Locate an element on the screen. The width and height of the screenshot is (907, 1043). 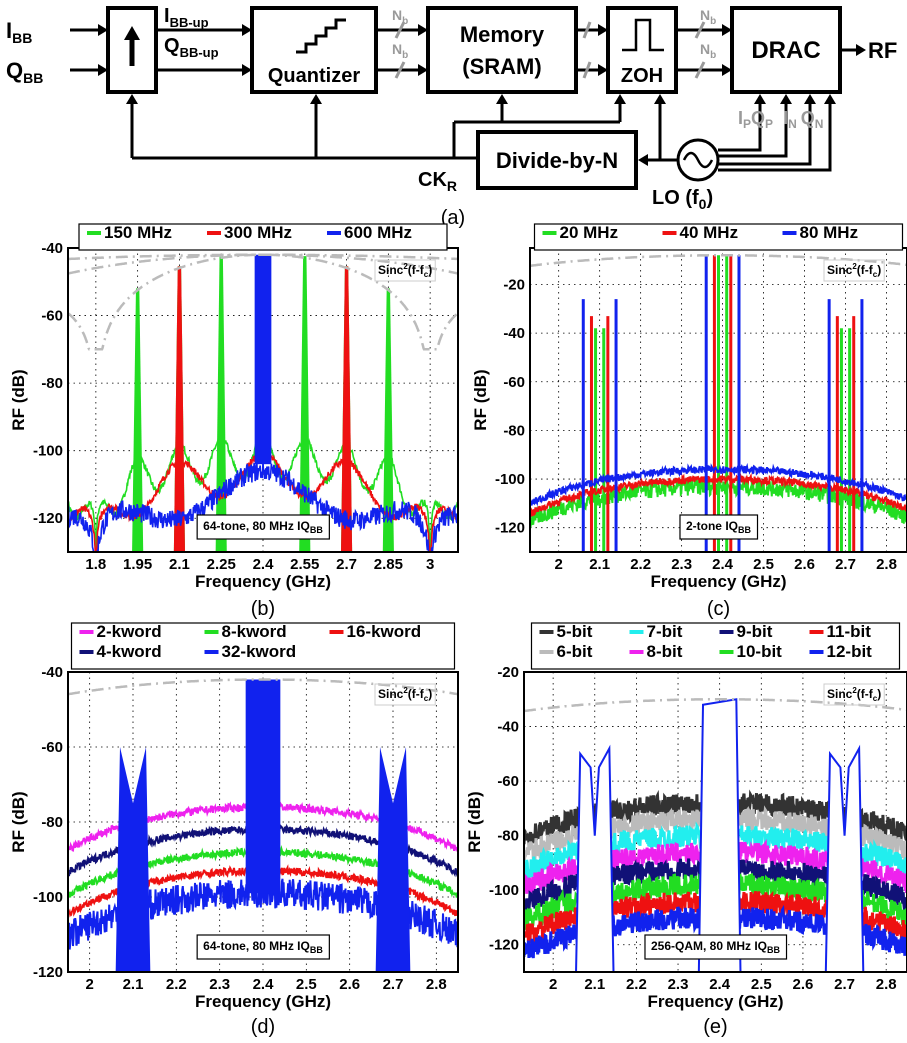
legend-entry: 5-bit is located at coordinates (575, 631).